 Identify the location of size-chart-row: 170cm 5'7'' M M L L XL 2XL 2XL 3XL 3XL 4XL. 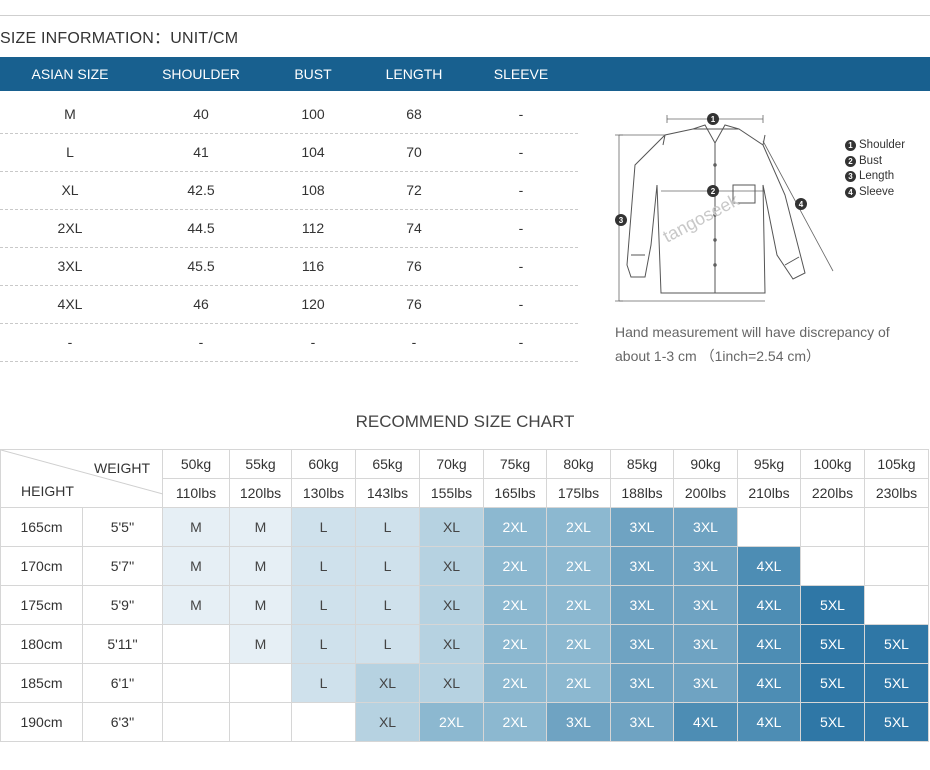
(464, 566).